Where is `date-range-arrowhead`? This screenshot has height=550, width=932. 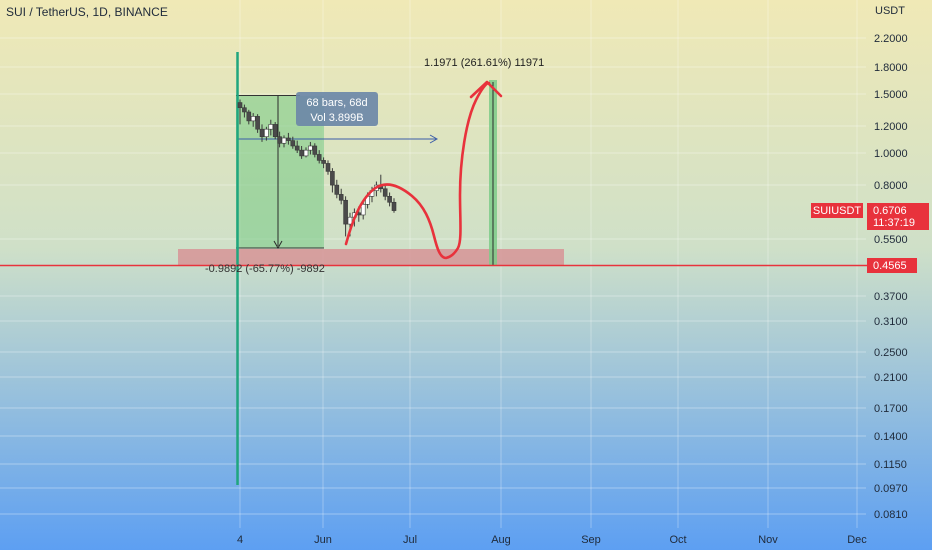
date-range-arrowhead is located at coordinates (434, 139).